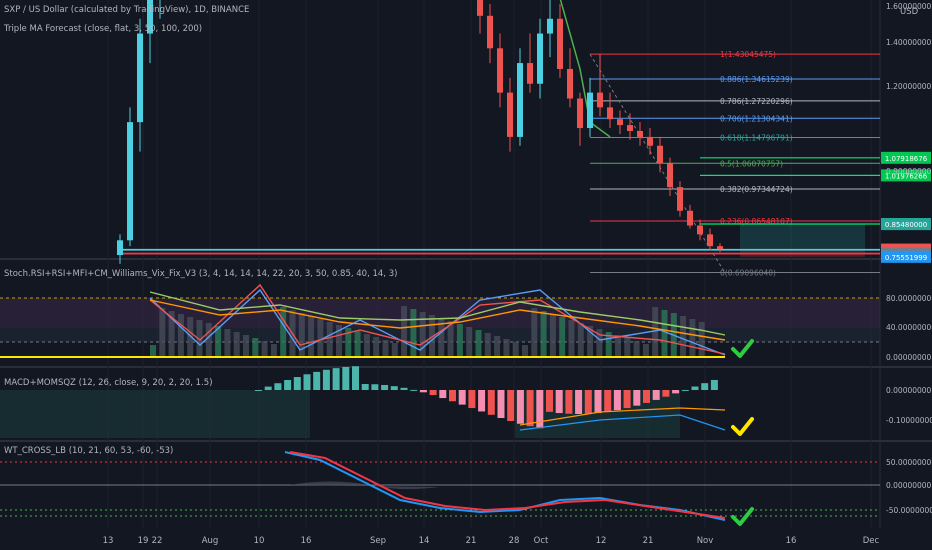 The height and width of the screenshot is (550, 932). What do you see at coordinates (909, 510) in the screenshot?
I see `y-tick-label: -50.00000000` at bounding box center [909, 510].